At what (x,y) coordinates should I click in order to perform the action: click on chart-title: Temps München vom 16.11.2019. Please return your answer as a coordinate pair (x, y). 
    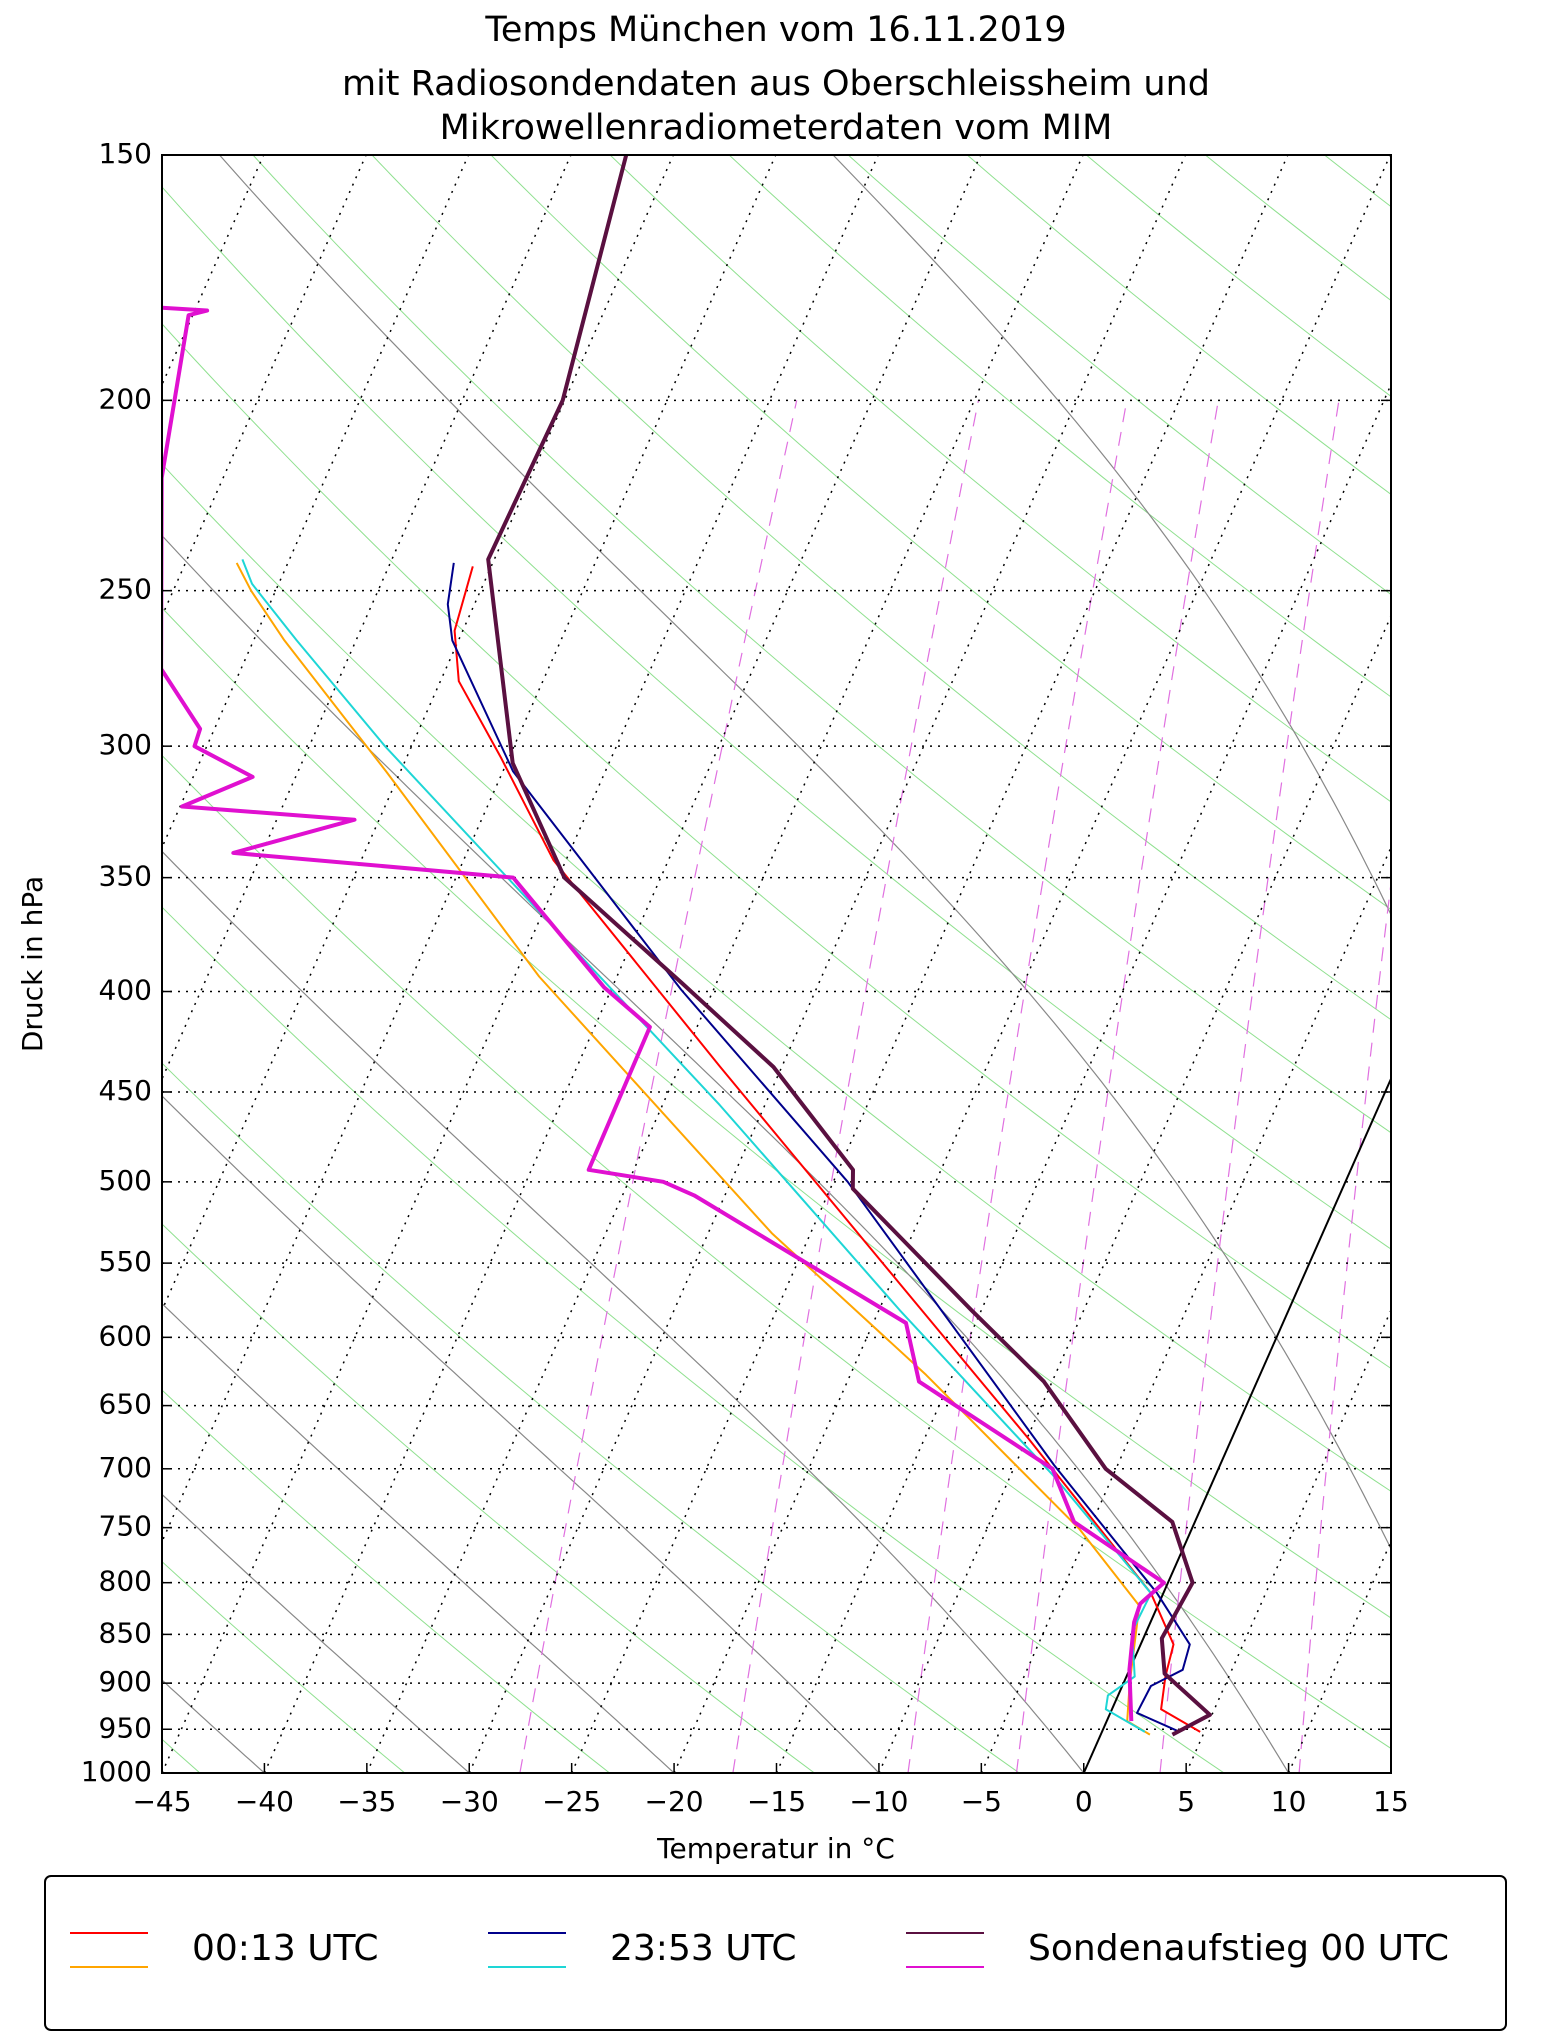
    Looking at the image, I should click on (775, 30).